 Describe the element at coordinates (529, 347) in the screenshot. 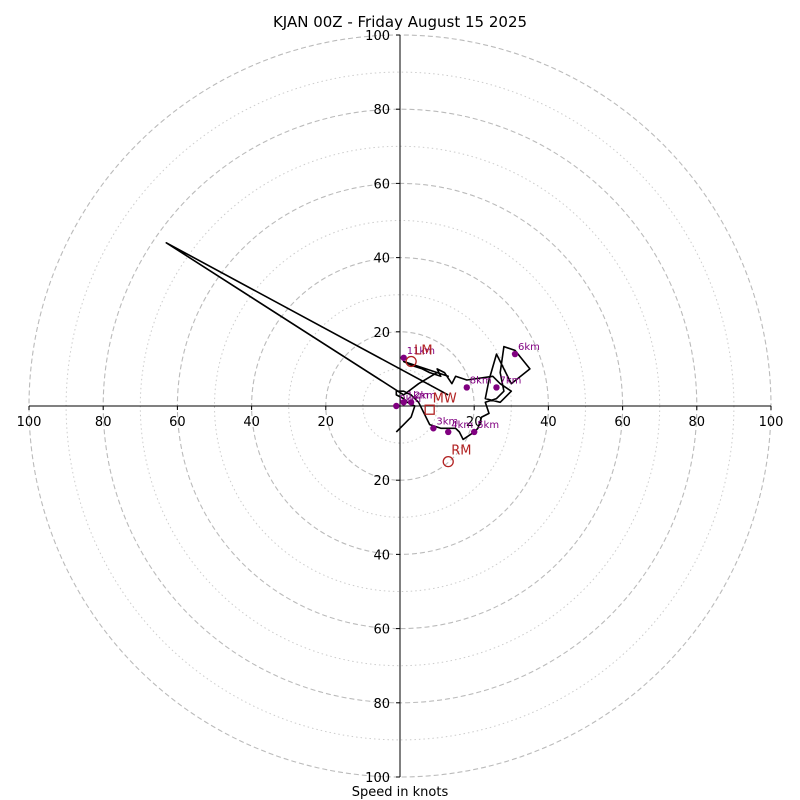

I see `height-label-6km: 6km` at that location.